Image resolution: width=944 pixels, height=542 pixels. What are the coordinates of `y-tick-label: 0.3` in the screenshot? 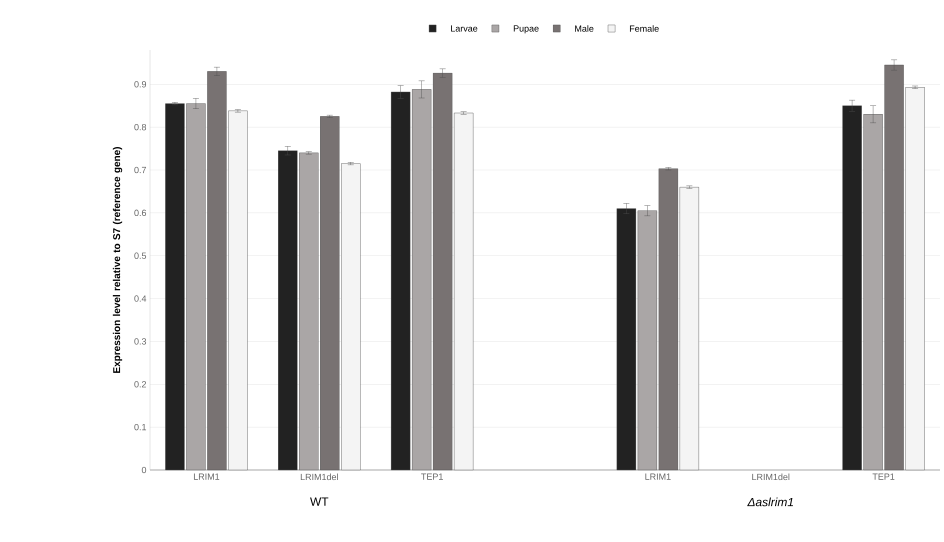 It's located at (140, 341).